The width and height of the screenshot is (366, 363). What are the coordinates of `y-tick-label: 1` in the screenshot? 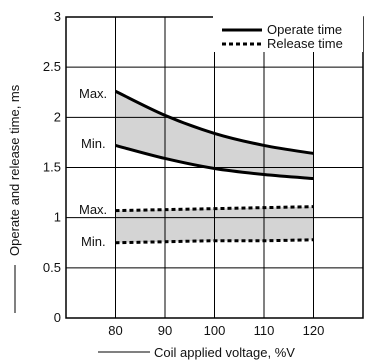 It's located at (57, 217).